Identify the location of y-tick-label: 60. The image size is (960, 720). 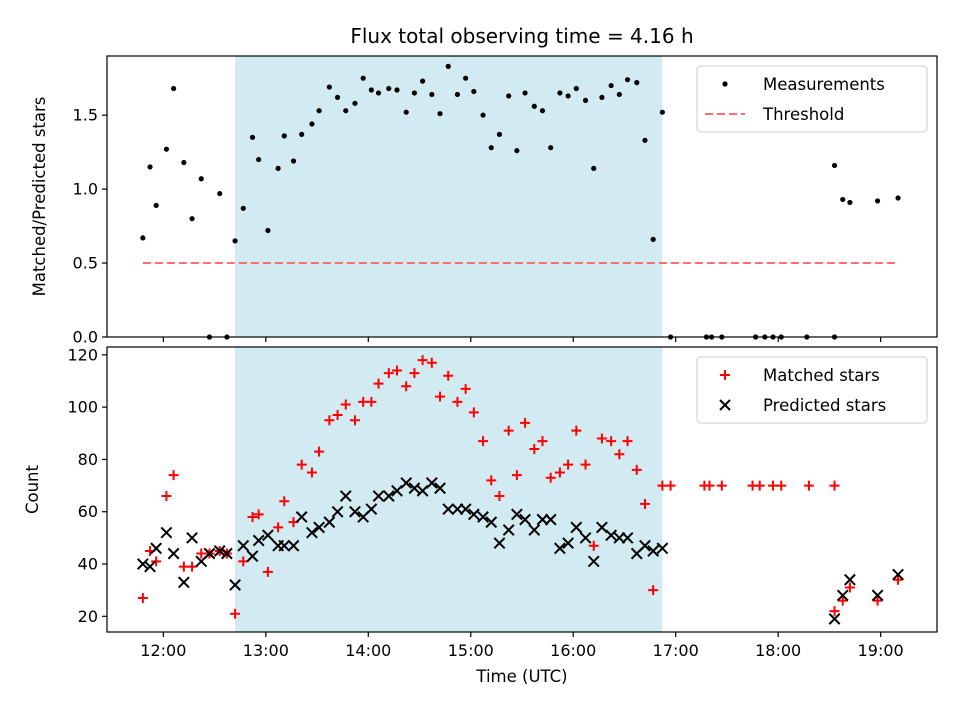
(88, 511).